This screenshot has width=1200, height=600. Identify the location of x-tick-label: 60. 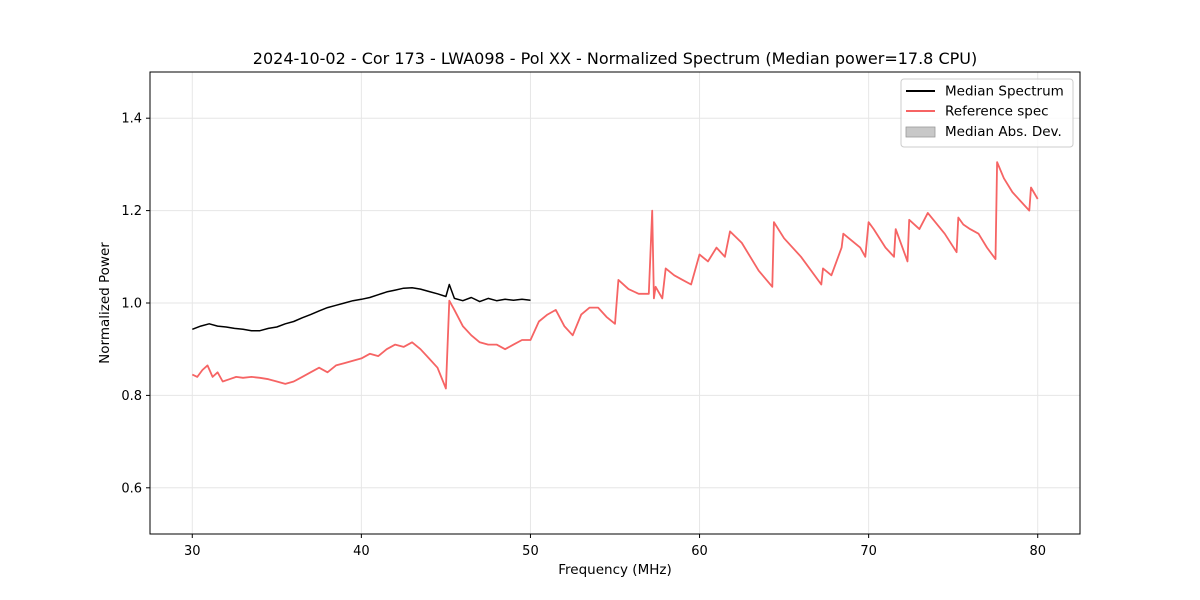
(699, 551).